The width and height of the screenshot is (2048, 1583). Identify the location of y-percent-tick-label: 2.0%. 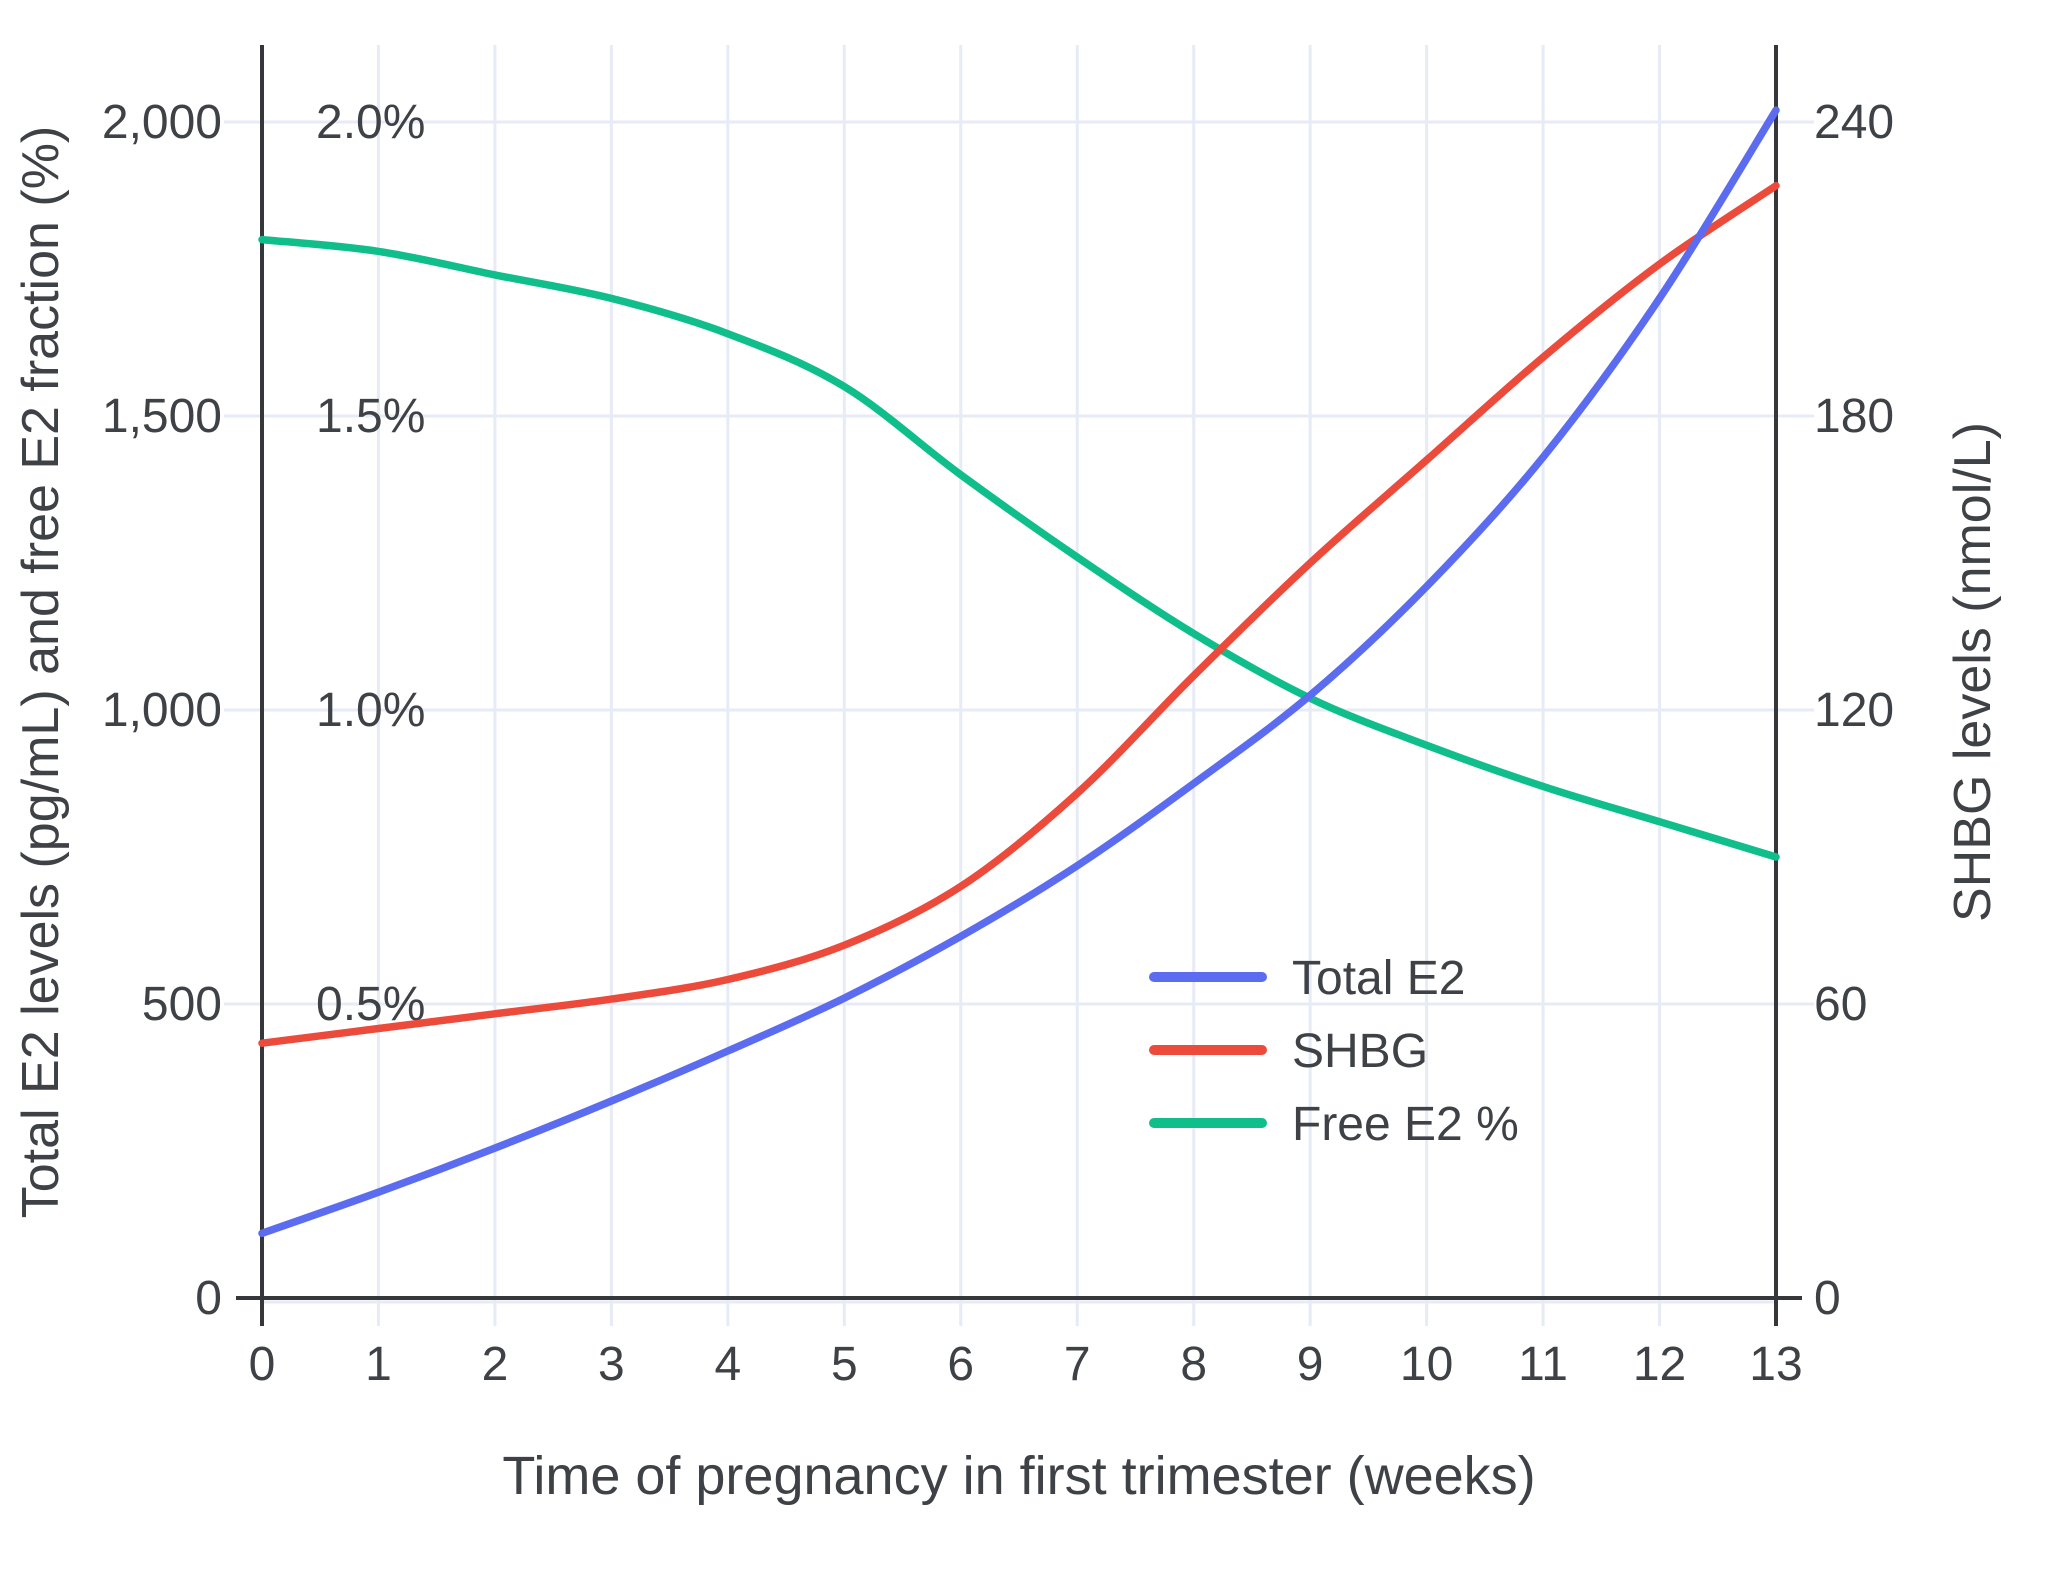
(370, 122).